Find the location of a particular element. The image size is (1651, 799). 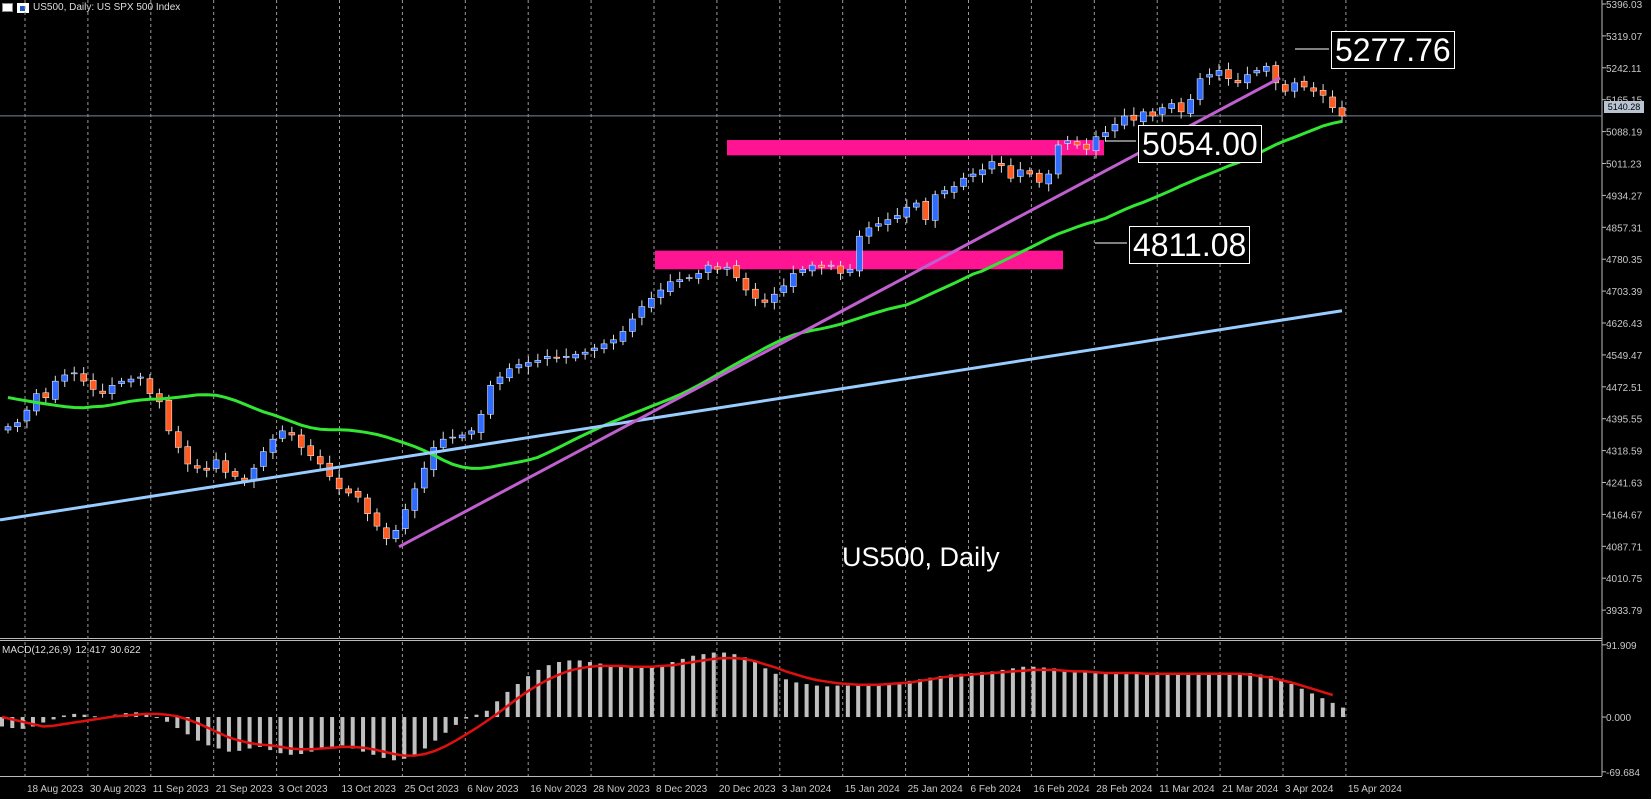

x-tick-label: 18 Aug 2023 is located at coordinates (55, 789).